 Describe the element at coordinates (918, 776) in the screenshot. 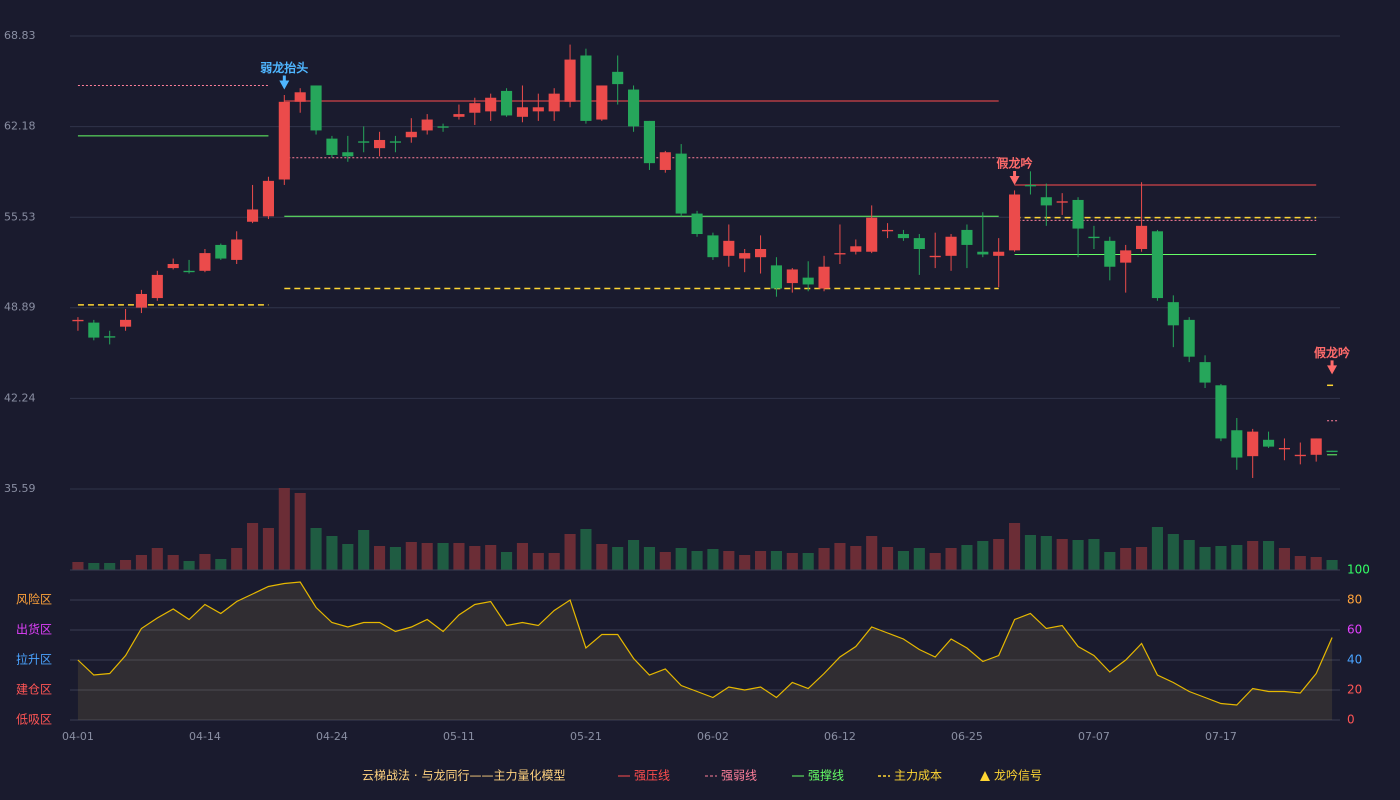

I see `legend-label: 主力成本` at that location.